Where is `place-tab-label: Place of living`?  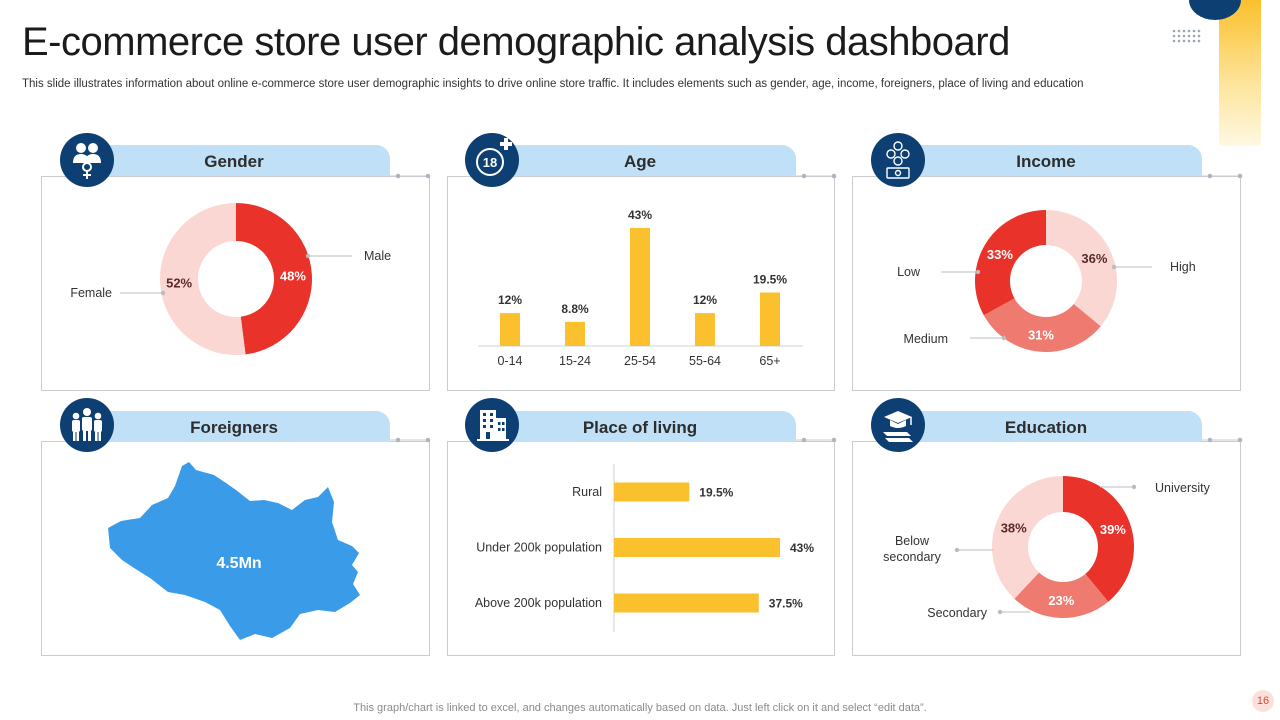 place-tab-label: Place of living is located at coordinates (640, 427).